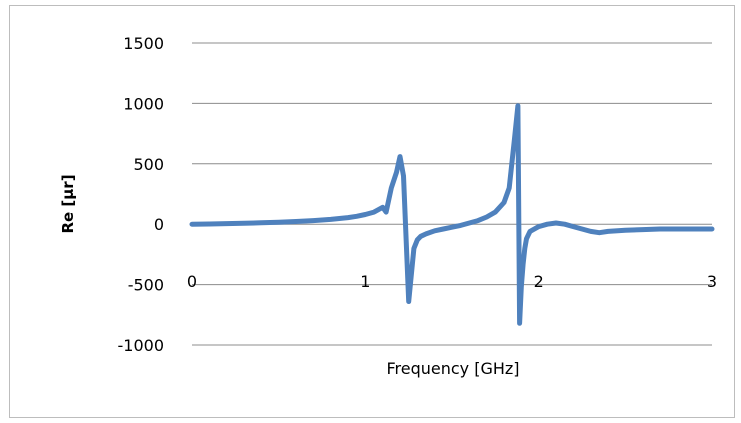  Describe the element at coordinates (141, 194) in the screenshot. I see `y-axis-tick-labels: 1500 1000 500 0 -500 -1000` at that location.